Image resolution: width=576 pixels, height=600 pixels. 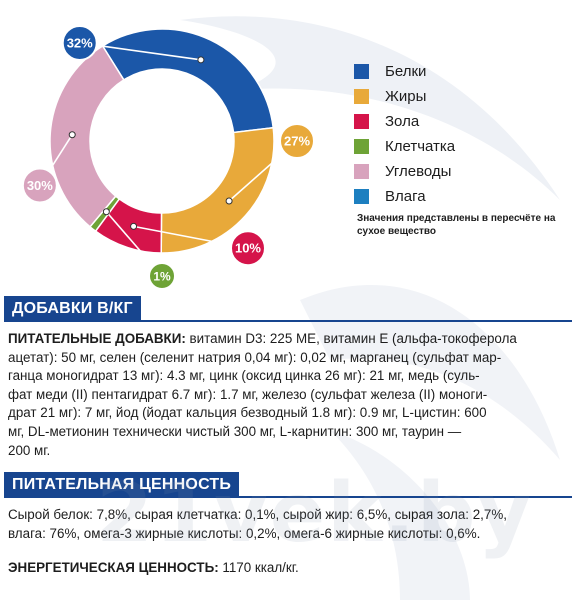 What do you see at coordinates (122, 485) in the screenshot?
I see `nutrition-heading: ПИТАТЕЛЬНАЯ ЦЕННОСТЬ` at bounding box center [122, 485].